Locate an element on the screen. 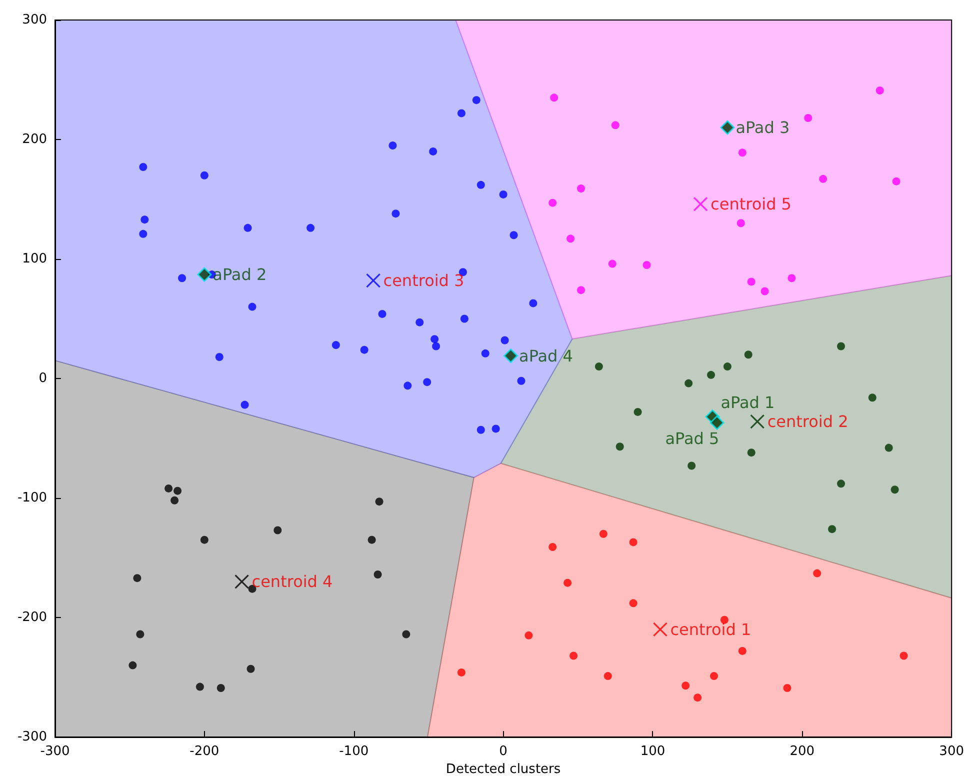 Image resolution: width=967 pixels, height=781 pixels. data-label: centroid 2 is located at coordinates (807, 422).